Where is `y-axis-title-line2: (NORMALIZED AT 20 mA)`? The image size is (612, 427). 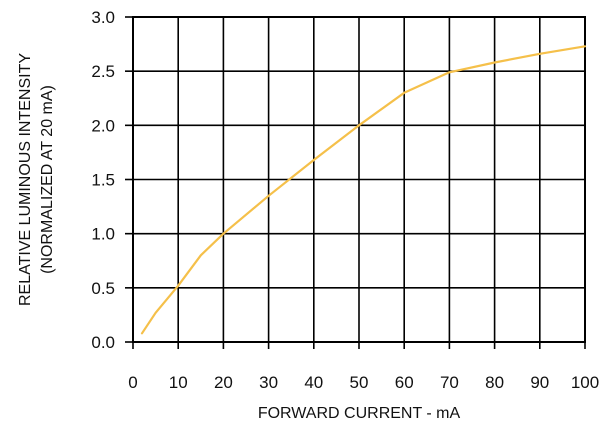 y-axis-title-line2: (NORMALIZED AT 20 mA) is located at coordinates (47, 179).